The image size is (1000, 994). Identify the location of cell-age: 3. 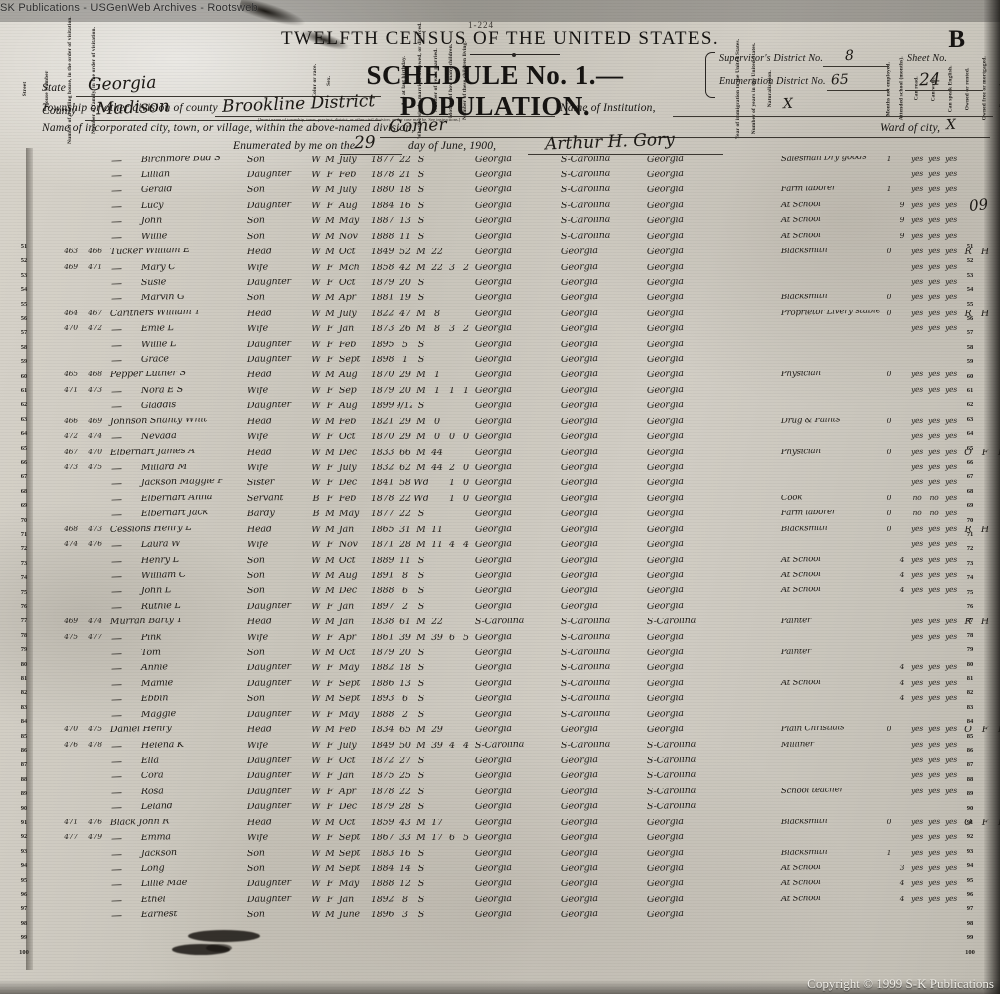
(405, 919).